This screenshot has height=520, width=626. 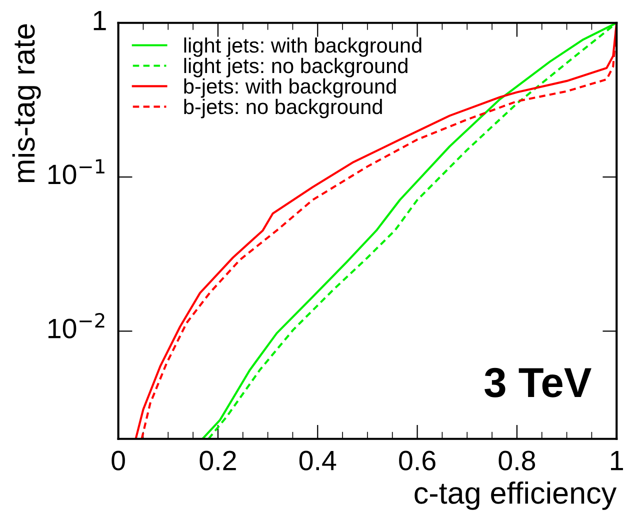 I want to click on x-tick-label: 0.2, so click(x=218, y=460).